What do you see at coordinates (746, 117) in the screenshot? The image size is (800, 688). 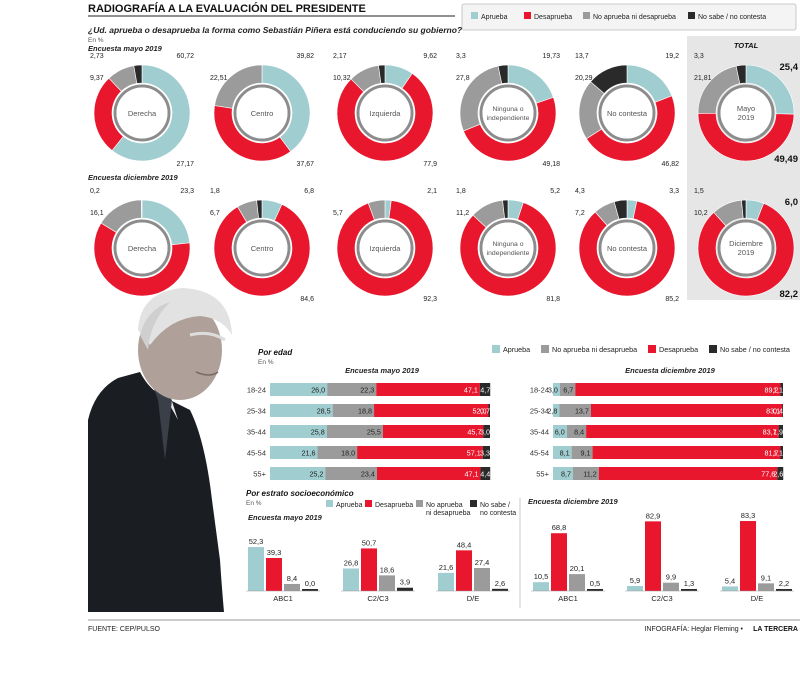 I see `donut-center-label: 2019` at bounding box center [746, 117].